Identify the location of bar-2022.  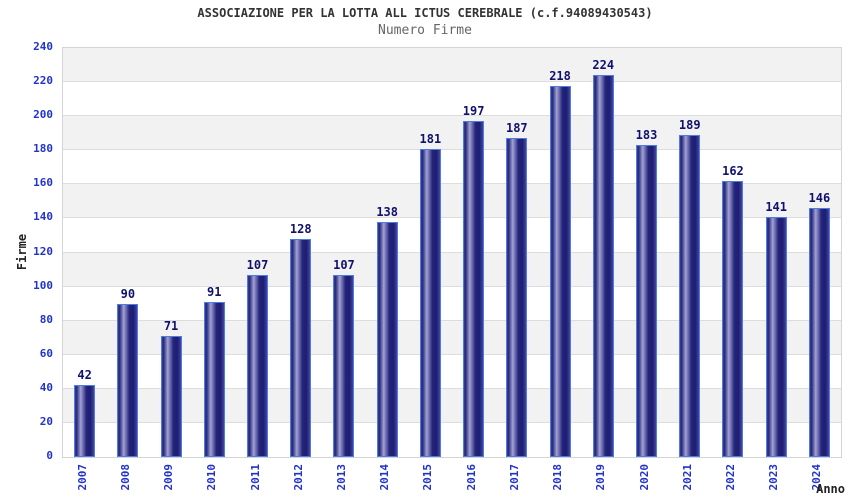
(733, 318).